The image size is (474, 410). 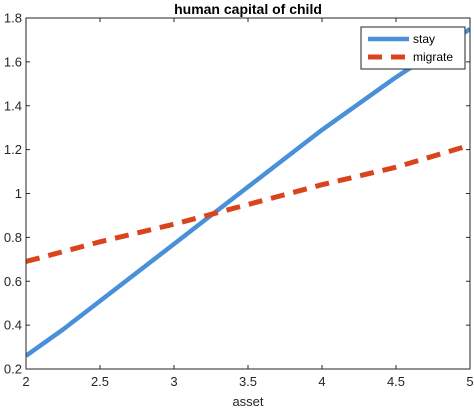 I want to click on y-tick-label: 0.8, so click(x=13, y=237).